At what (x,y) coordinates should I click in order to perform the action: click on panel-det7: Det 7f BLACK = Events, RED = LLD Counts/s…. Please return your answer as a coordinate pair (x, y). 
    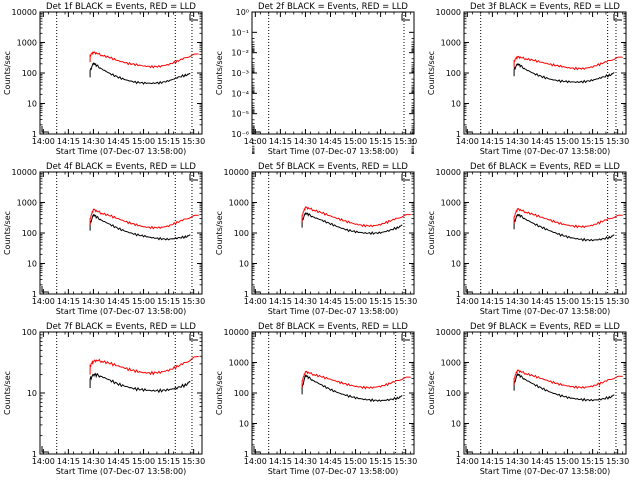
    Looking at the image, I should click on (104, 399).